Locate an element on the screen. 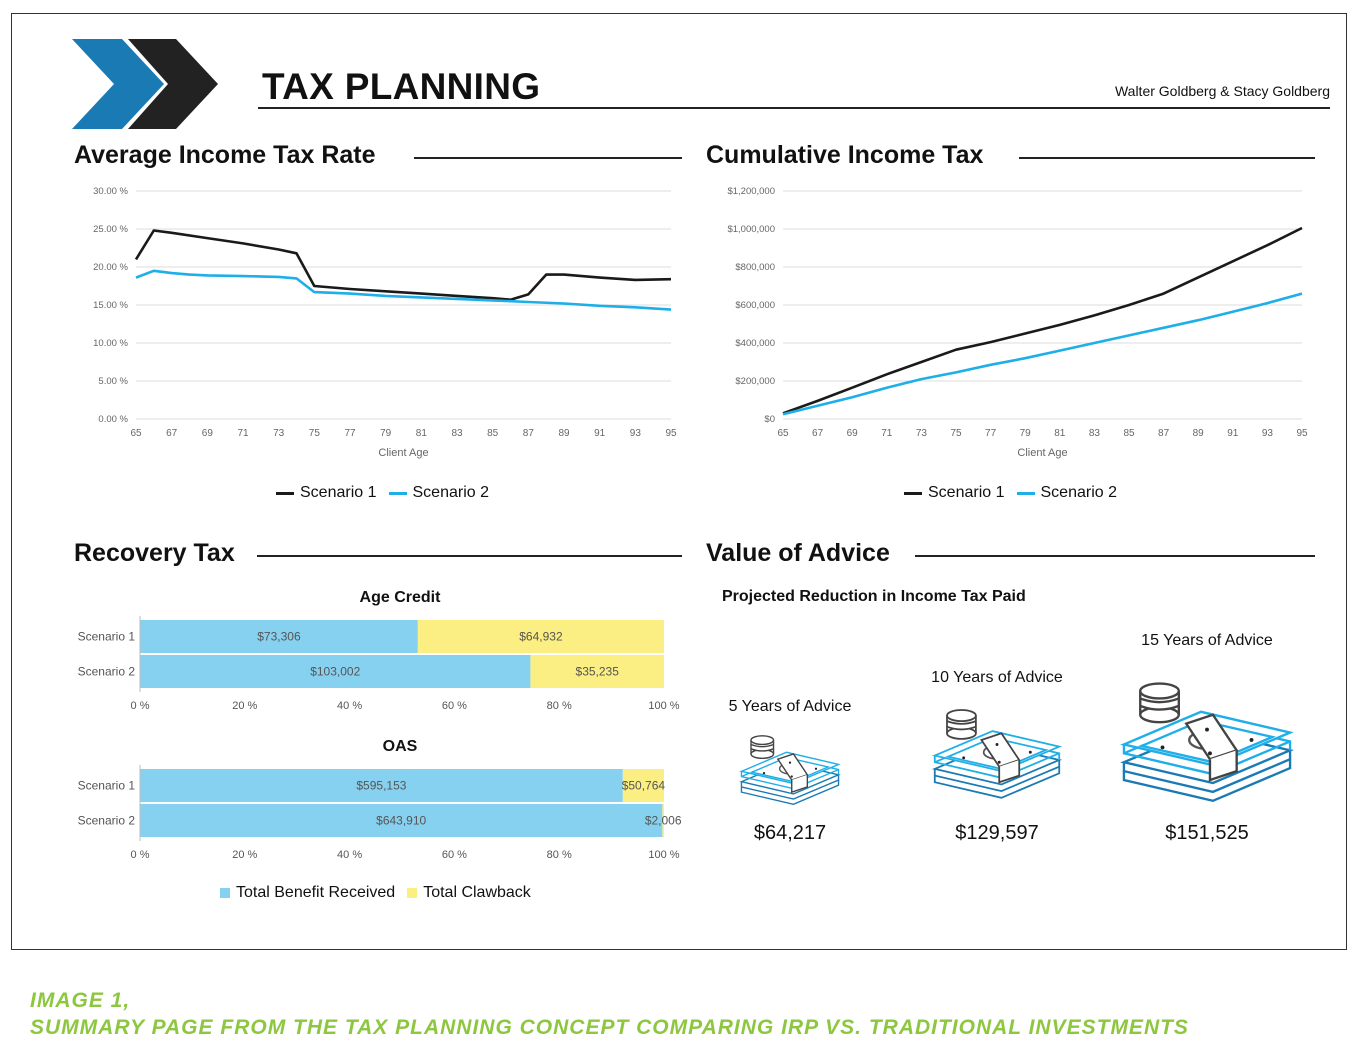 The width and height of the screenshot is (1368, 1052). y-tick-label: $0 is located at coordinates (769, 419).